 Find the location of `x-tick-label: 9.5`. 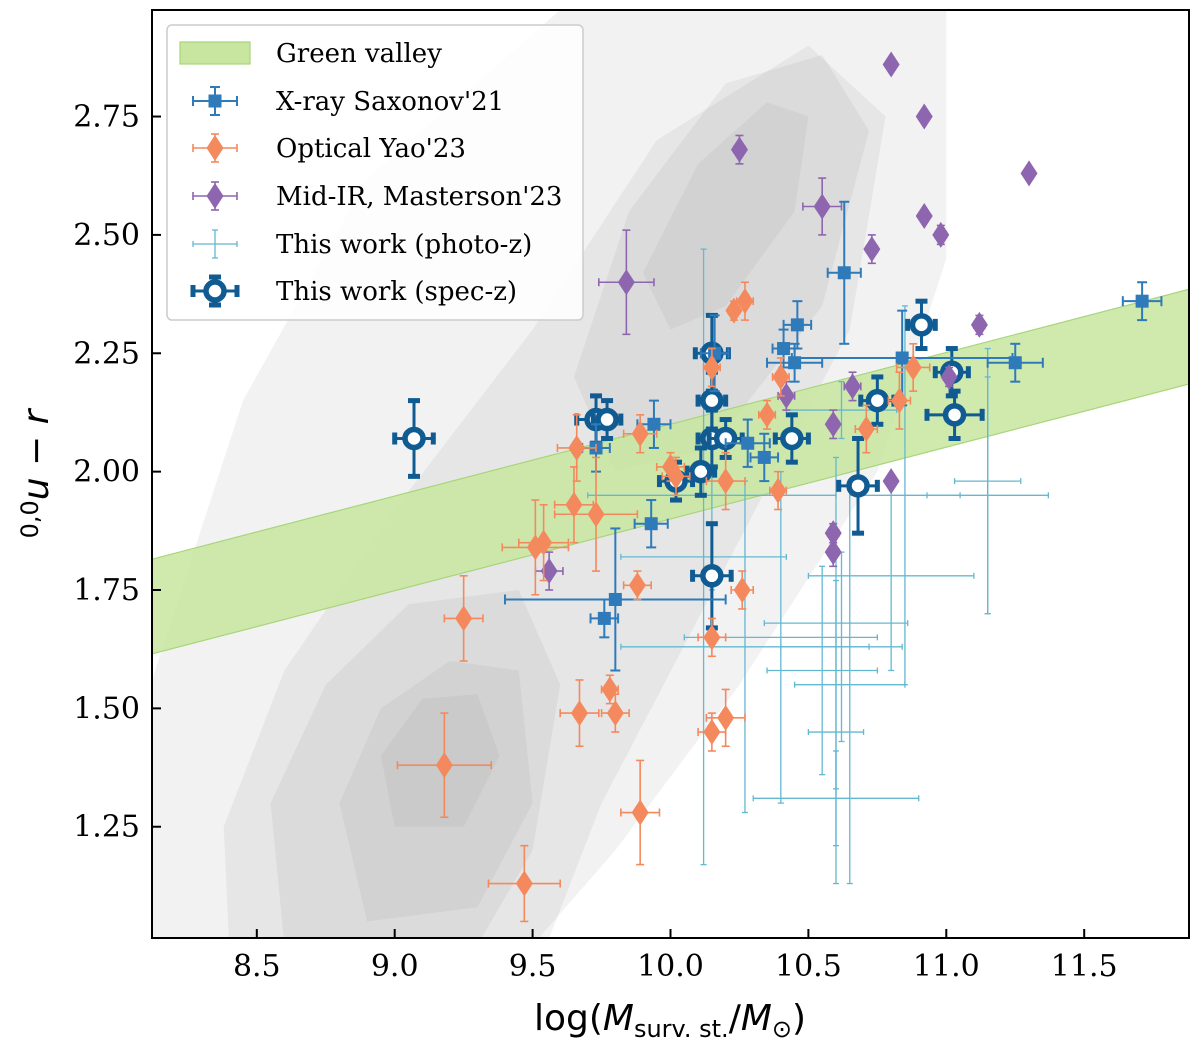

x-tick-label: 9.5 is located at coordinates (533, 966).